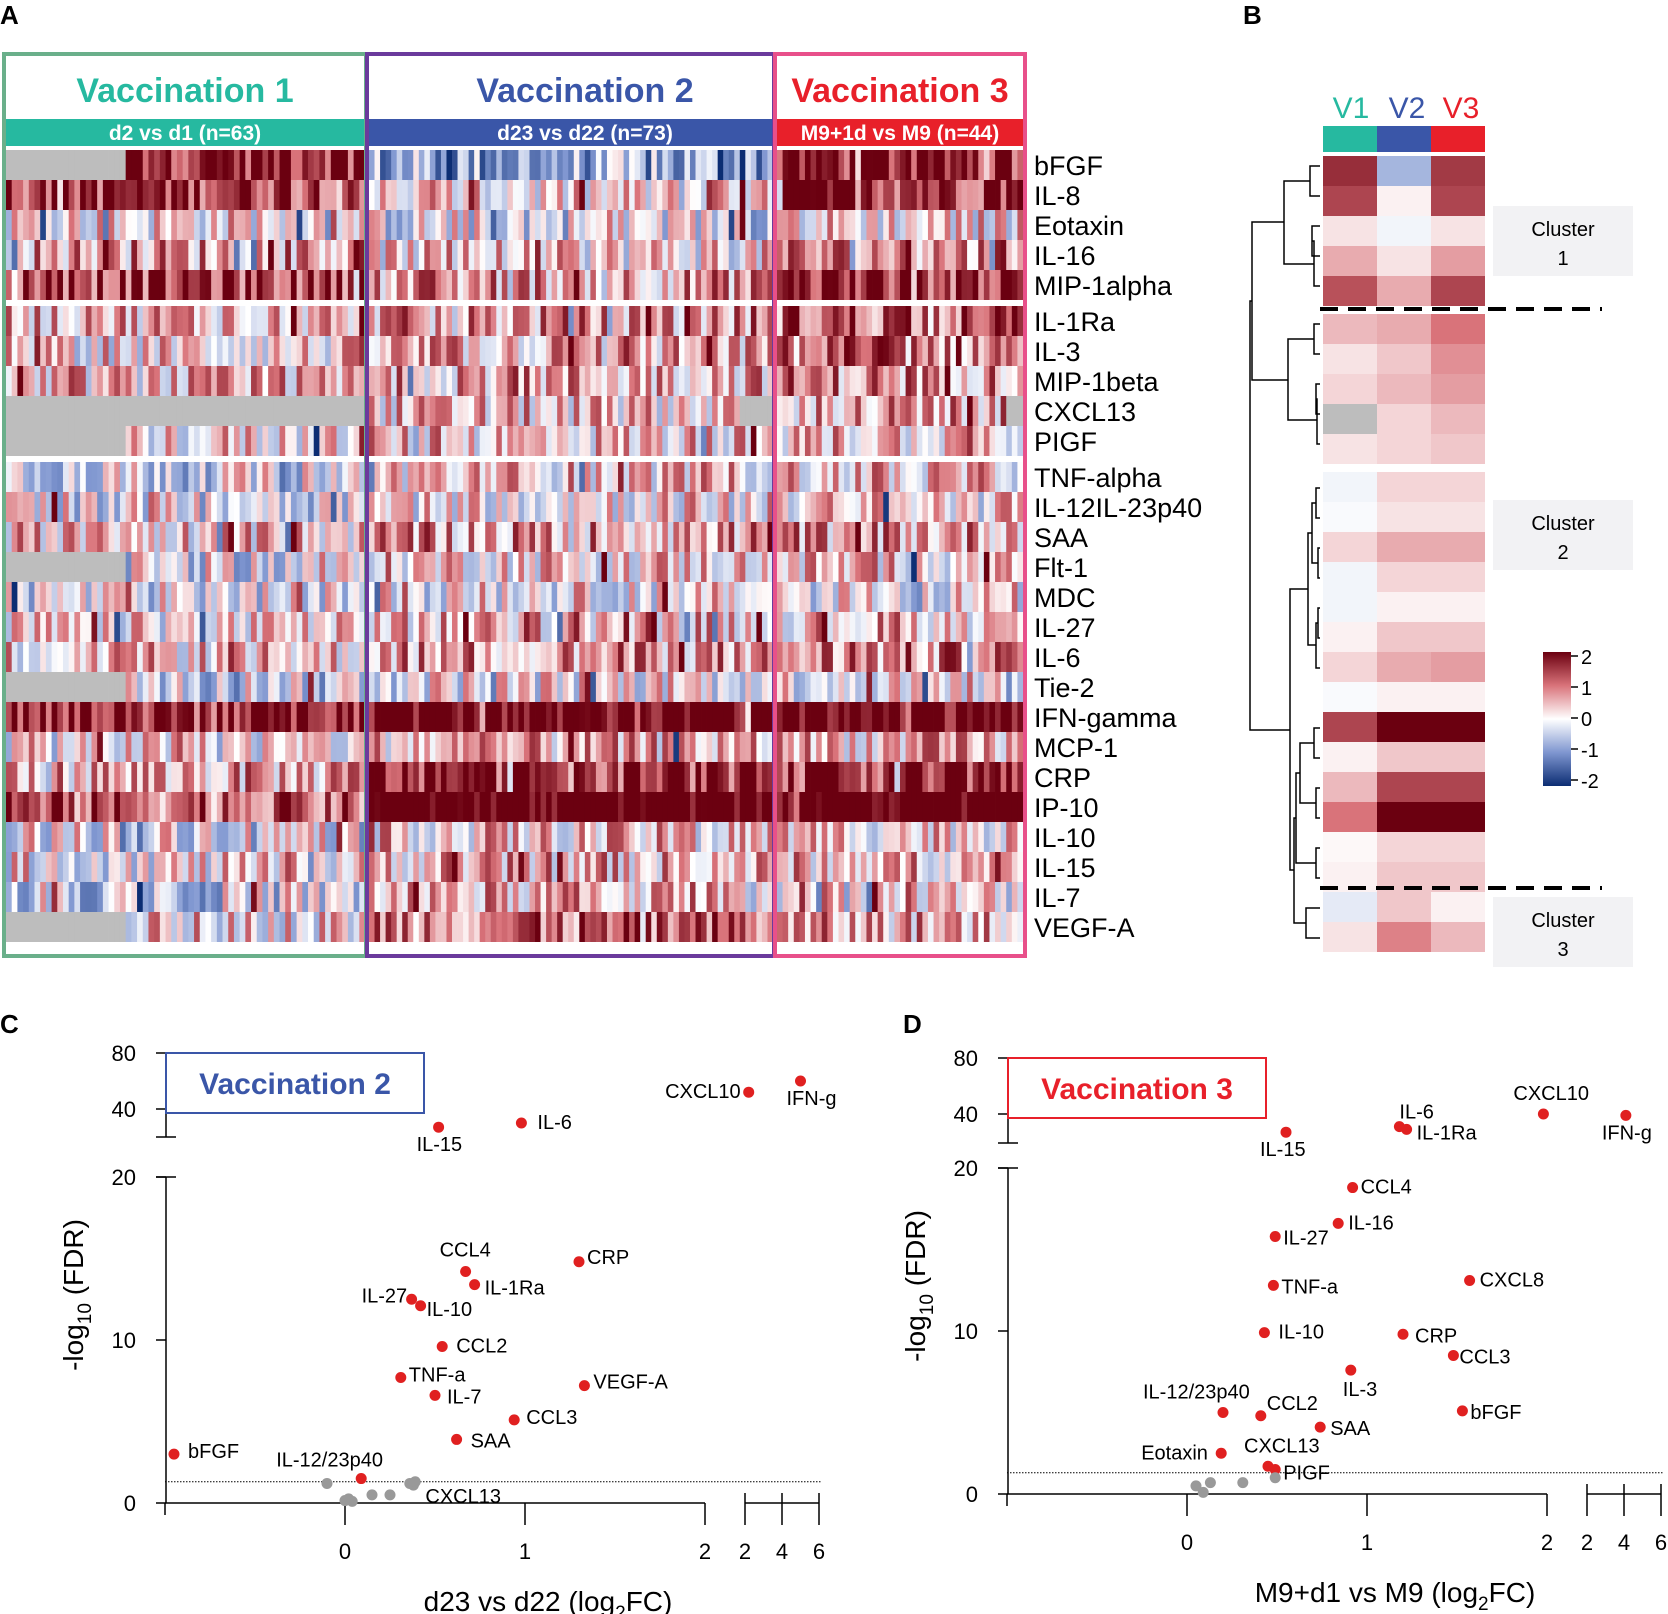  I want to click on inset-label: Vaccination 3, so click(1137, 1089).